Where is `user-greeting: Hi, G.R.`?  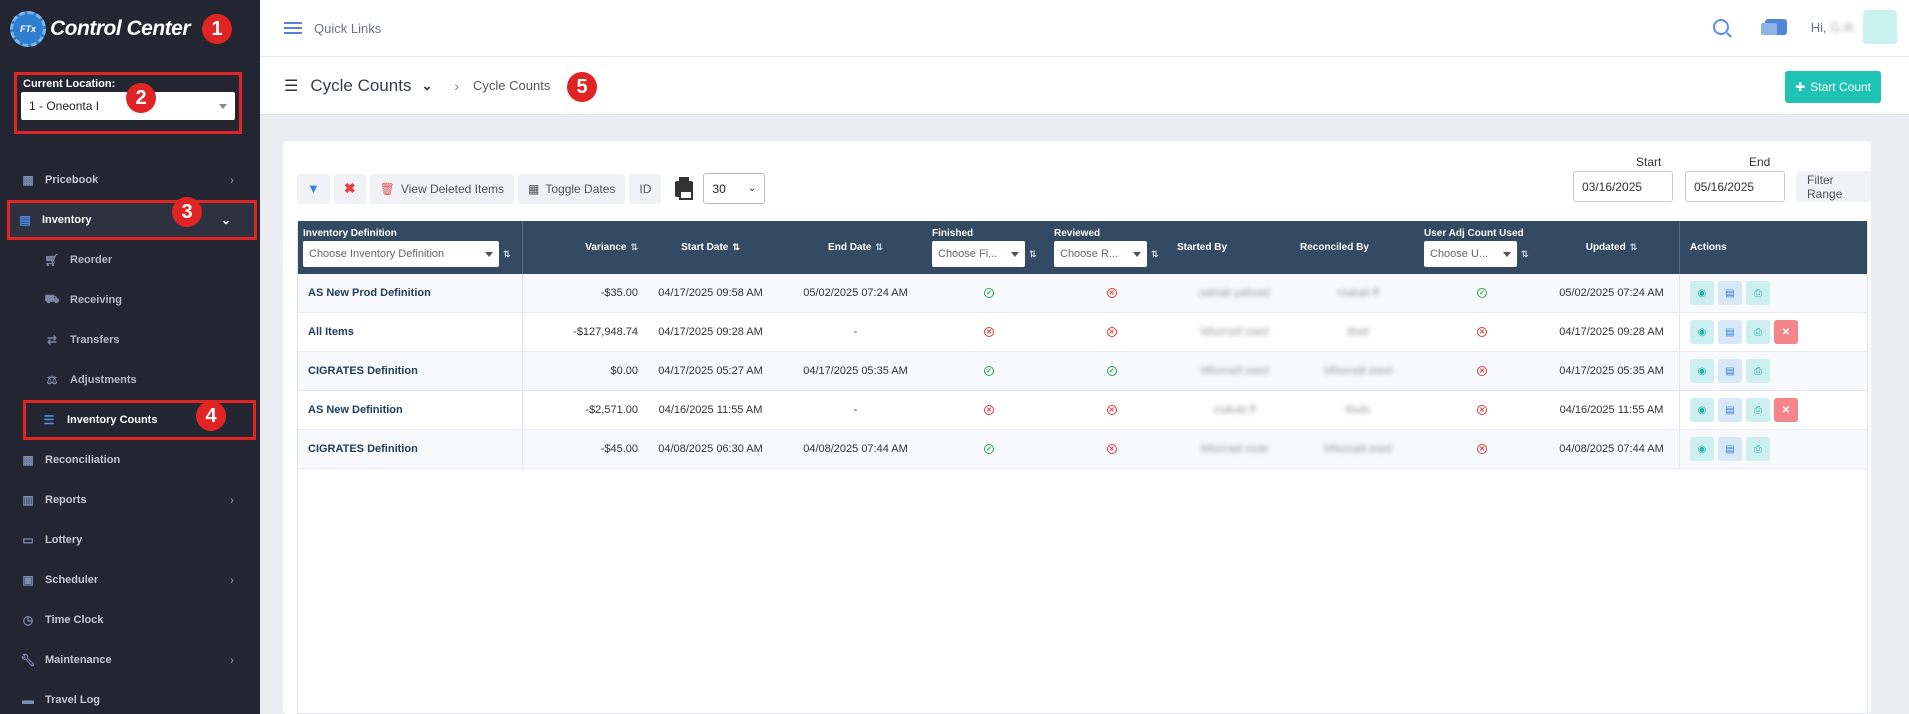 user-greeting: Hi, G.R. is located at coordinates (1834, 27).